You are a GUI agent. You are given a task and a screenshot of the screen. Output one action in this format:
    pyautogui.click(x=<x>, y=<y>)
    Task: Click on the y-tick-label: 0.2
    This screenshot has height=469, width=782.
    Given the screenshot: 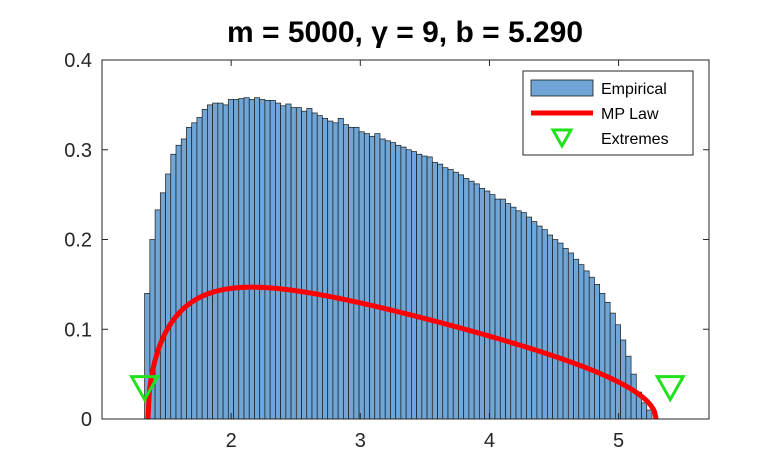 What is the action you would take?
    pyautogui.click(x=78, y=241)
    